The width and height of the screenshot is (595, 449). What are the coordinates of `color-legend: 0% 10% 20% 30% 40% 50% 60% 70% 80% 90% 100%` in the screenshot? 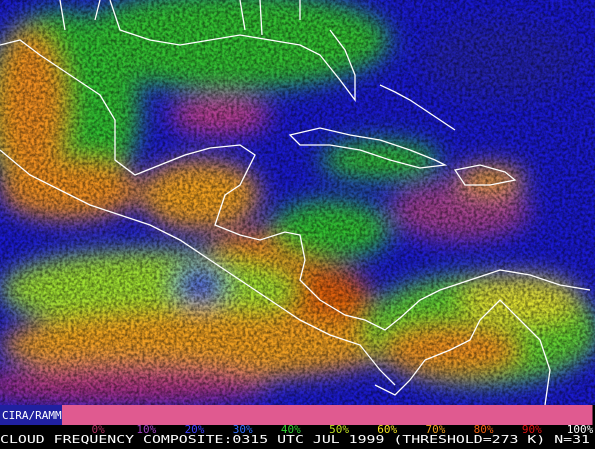 It's located at (328, 420).